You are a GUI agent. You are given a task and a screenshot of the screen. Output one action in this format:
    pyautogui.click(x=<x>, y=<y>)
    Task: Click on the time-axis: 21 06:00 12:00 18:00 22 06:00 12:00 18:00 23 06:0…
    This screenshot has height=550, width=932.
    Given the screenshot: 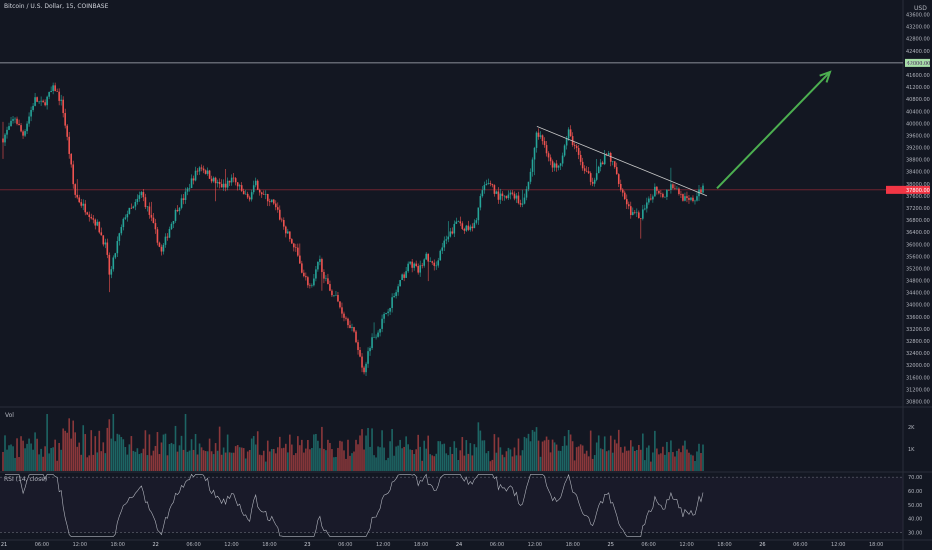 What is the action you would take?
    pyautogui.click(x=442, y=545)
    